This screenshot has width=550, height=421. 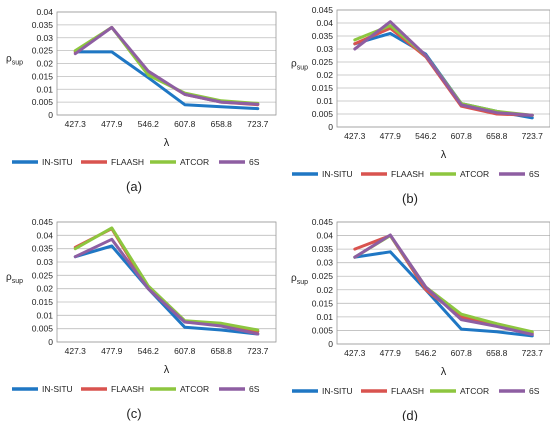 I want to click on panel-caption: (d), so click(x=410, y=414).